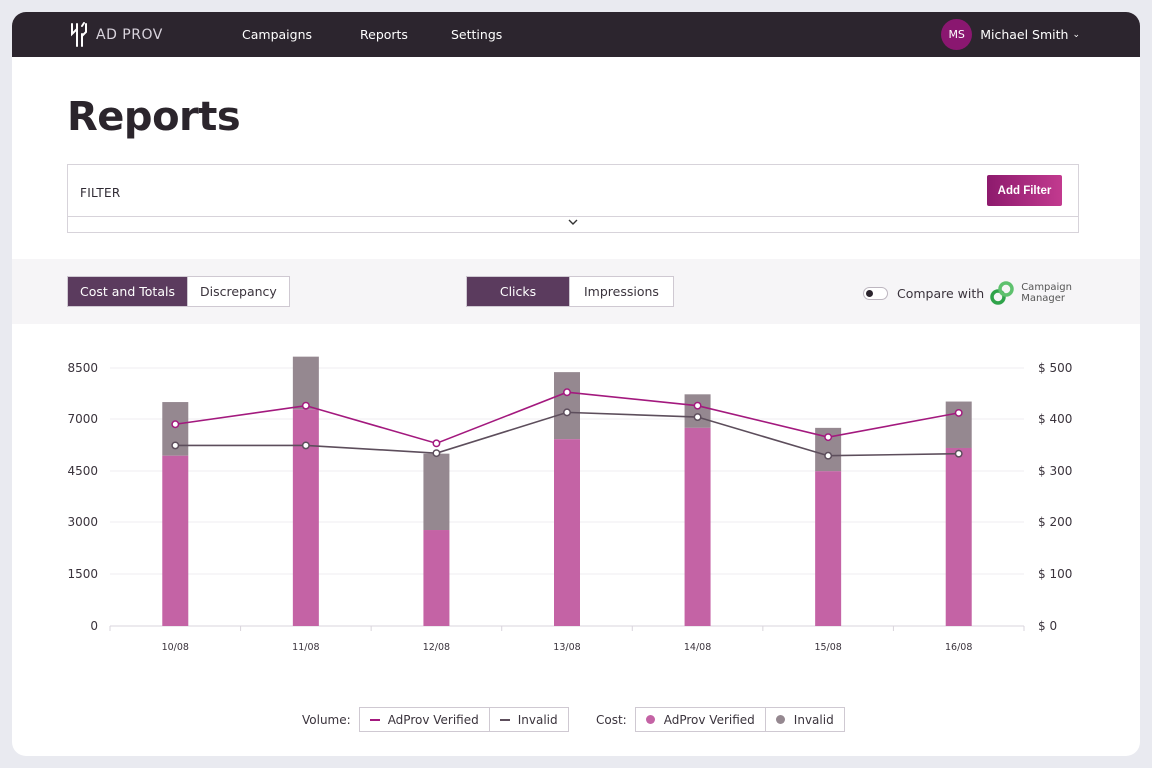 Image resolution: width=1152 pixels, height=768 pixels. What do you see at coordinates (1046, 287) in the screenshot?
I see `campaign-manager-line1: Campaign` at bounding box center [1046, 287].